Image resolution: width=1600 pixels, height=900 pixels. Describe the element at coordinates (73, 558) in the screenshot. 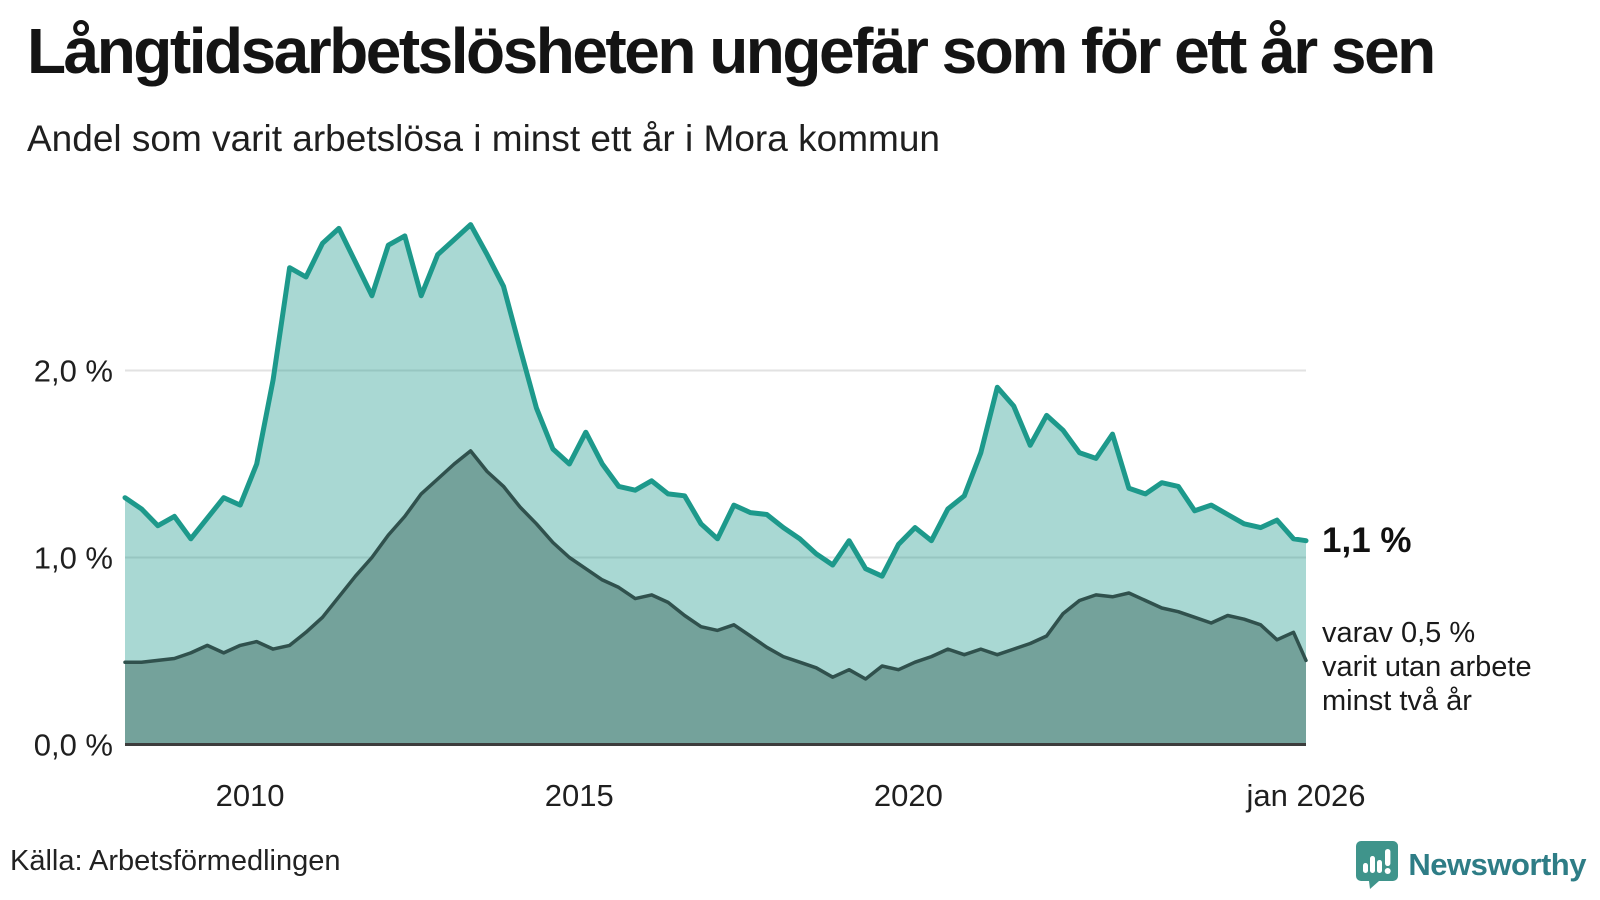

I see `y-tick-label: 1,0 %` at that location.